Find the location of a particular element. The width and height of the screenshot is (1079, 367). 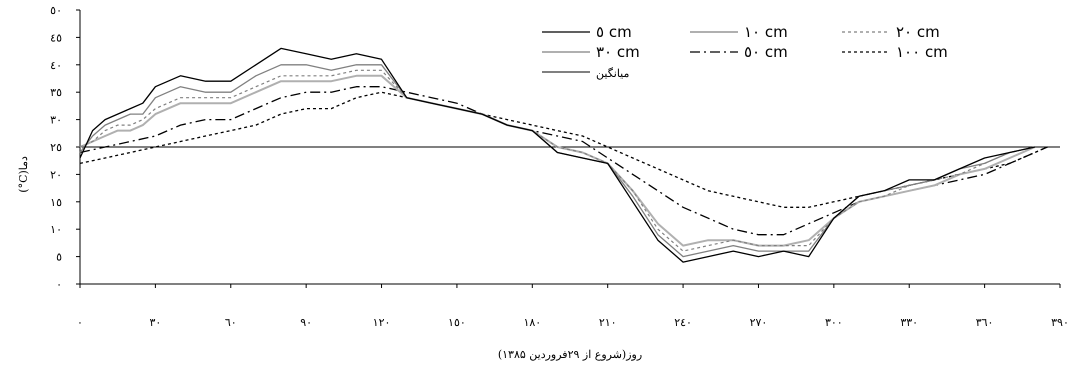

x-tick-label: ٠ is located at coordinates (80, 322).